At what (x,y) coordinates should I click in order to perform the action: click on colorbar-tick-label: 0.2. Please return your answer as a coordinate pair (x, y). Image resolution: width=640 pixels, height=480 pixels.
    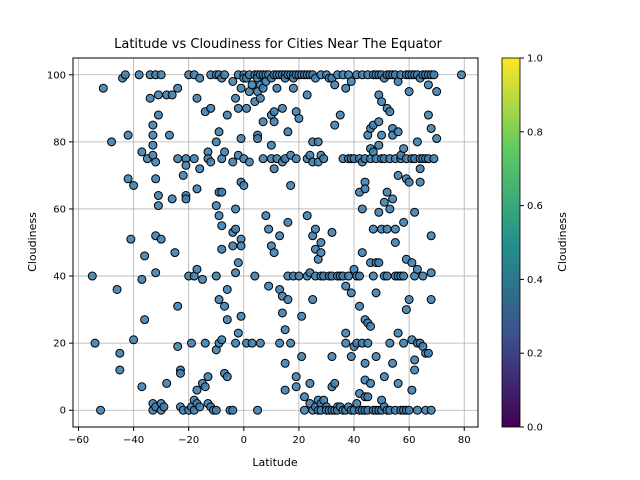
    Looking at the image, I should click on (535, 354).